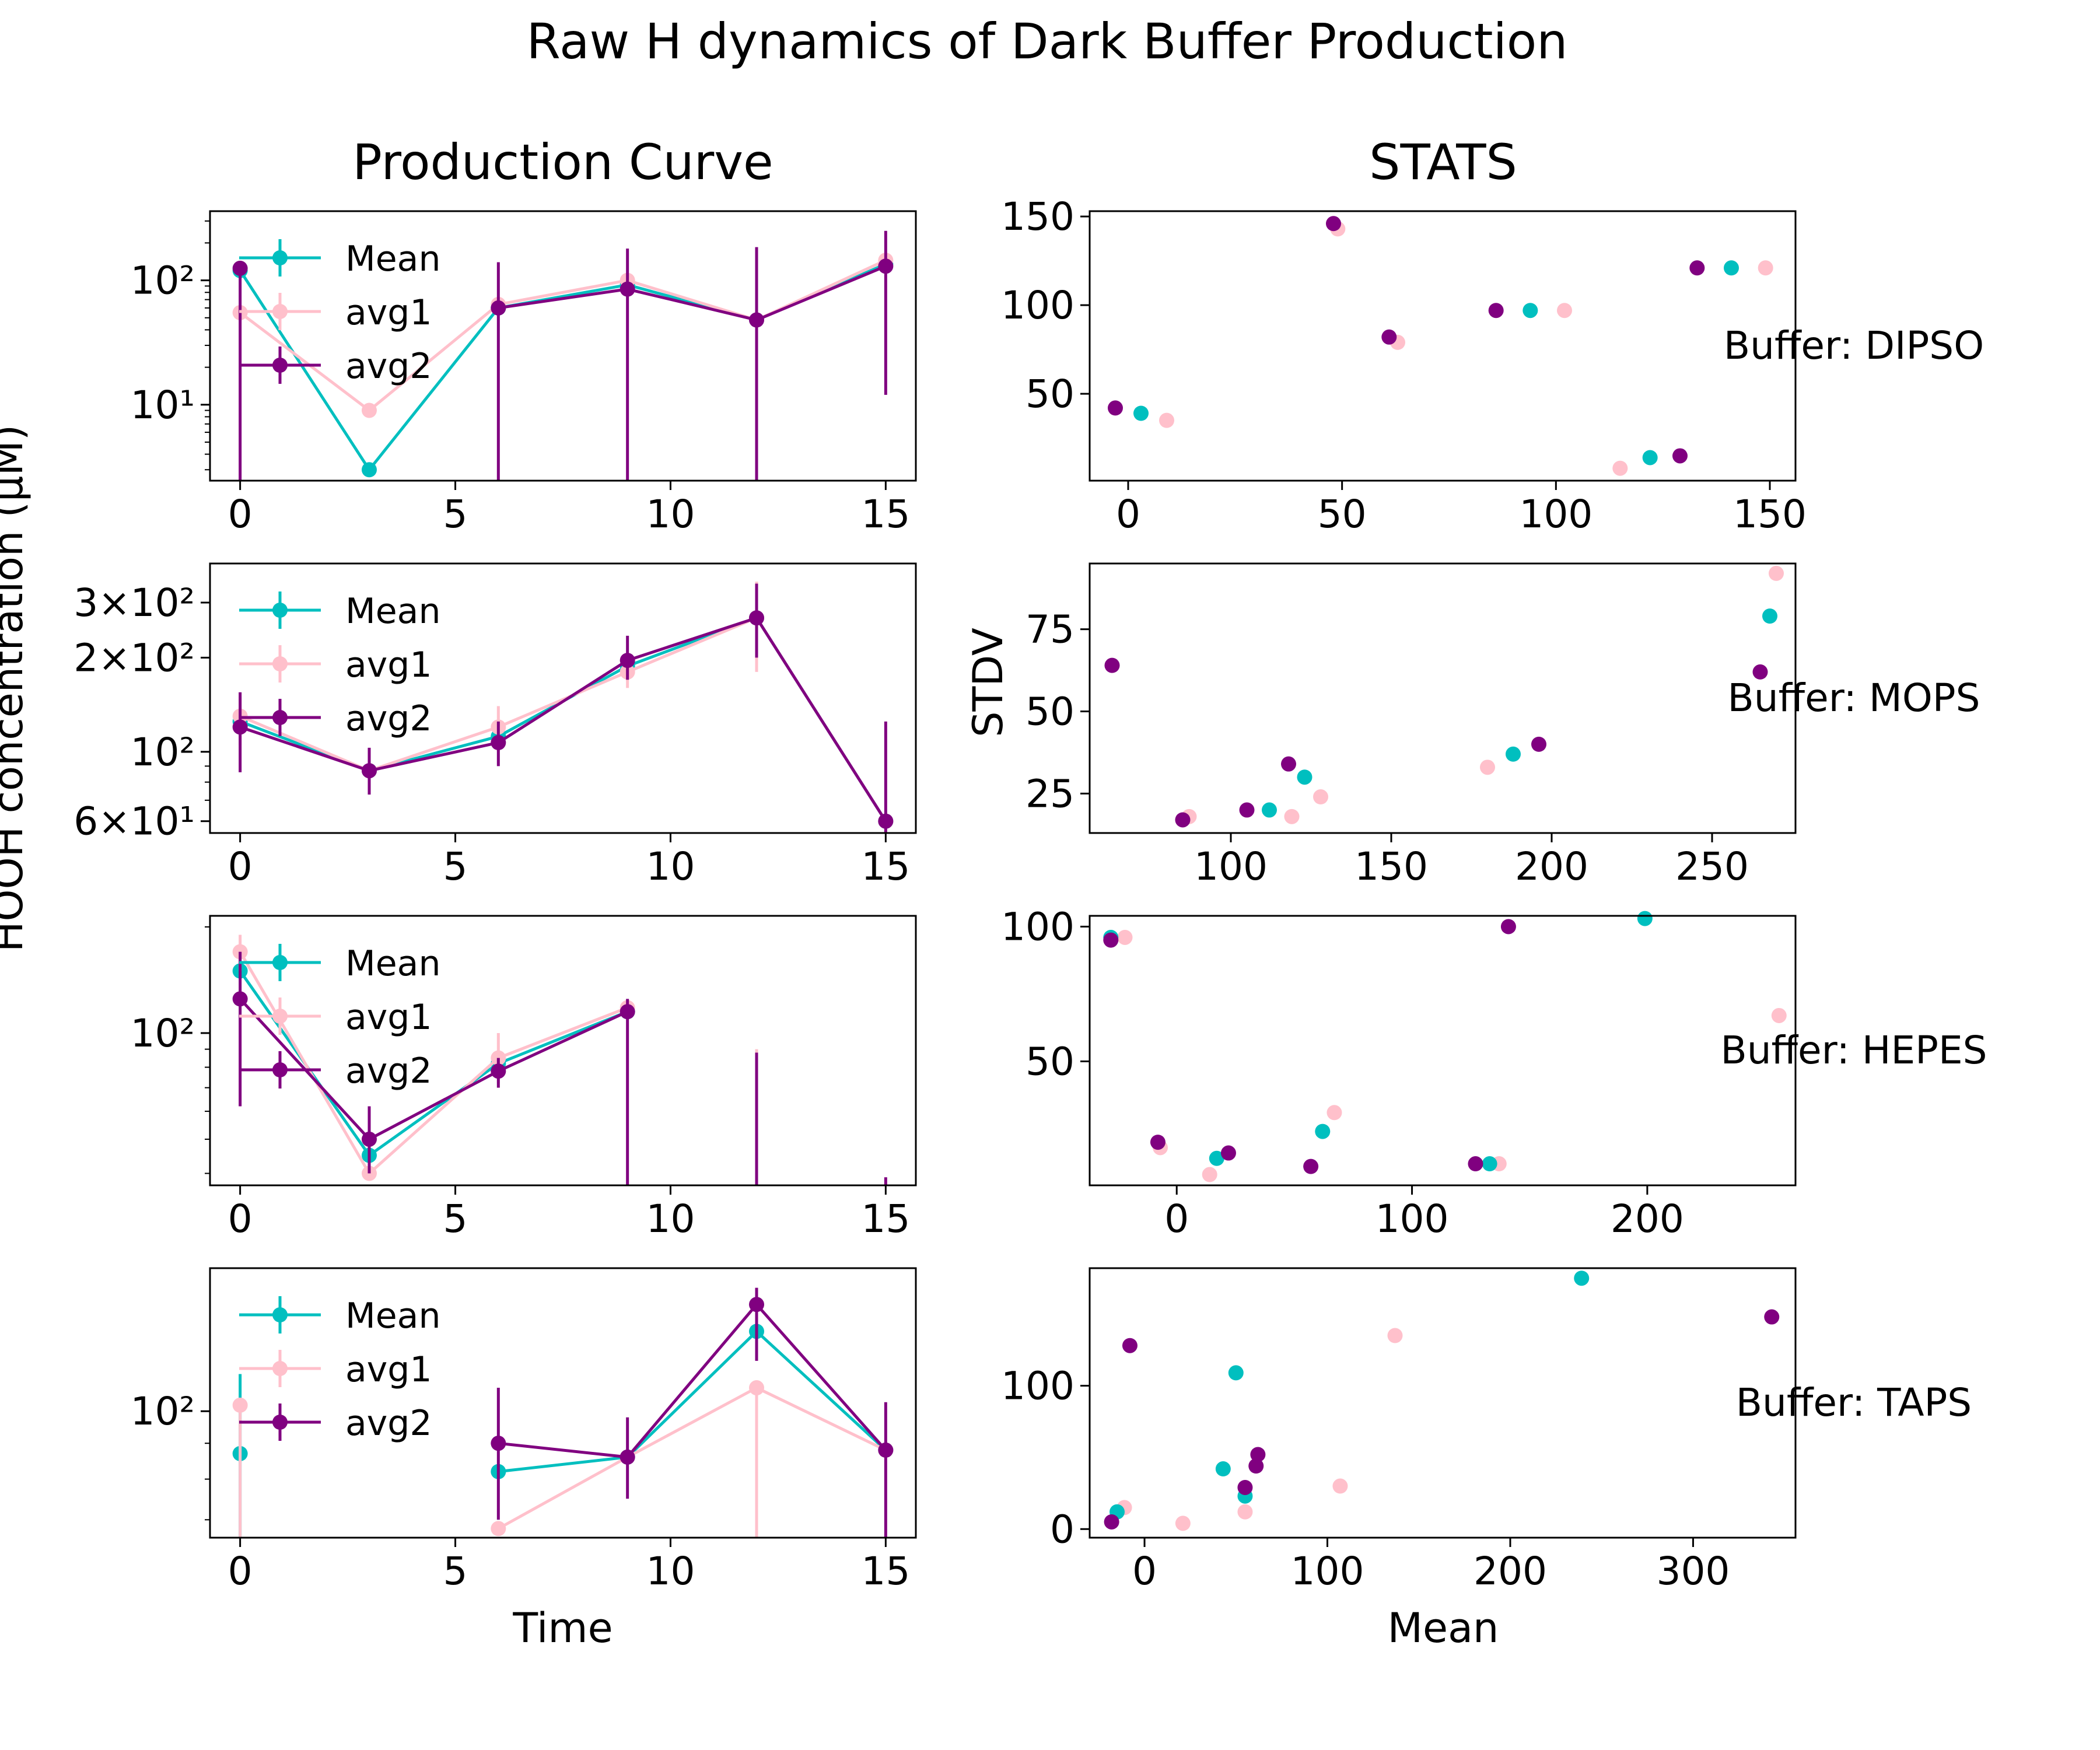  I want to click on production-MOPS-x-tick-label: 5, so click(455, 866).